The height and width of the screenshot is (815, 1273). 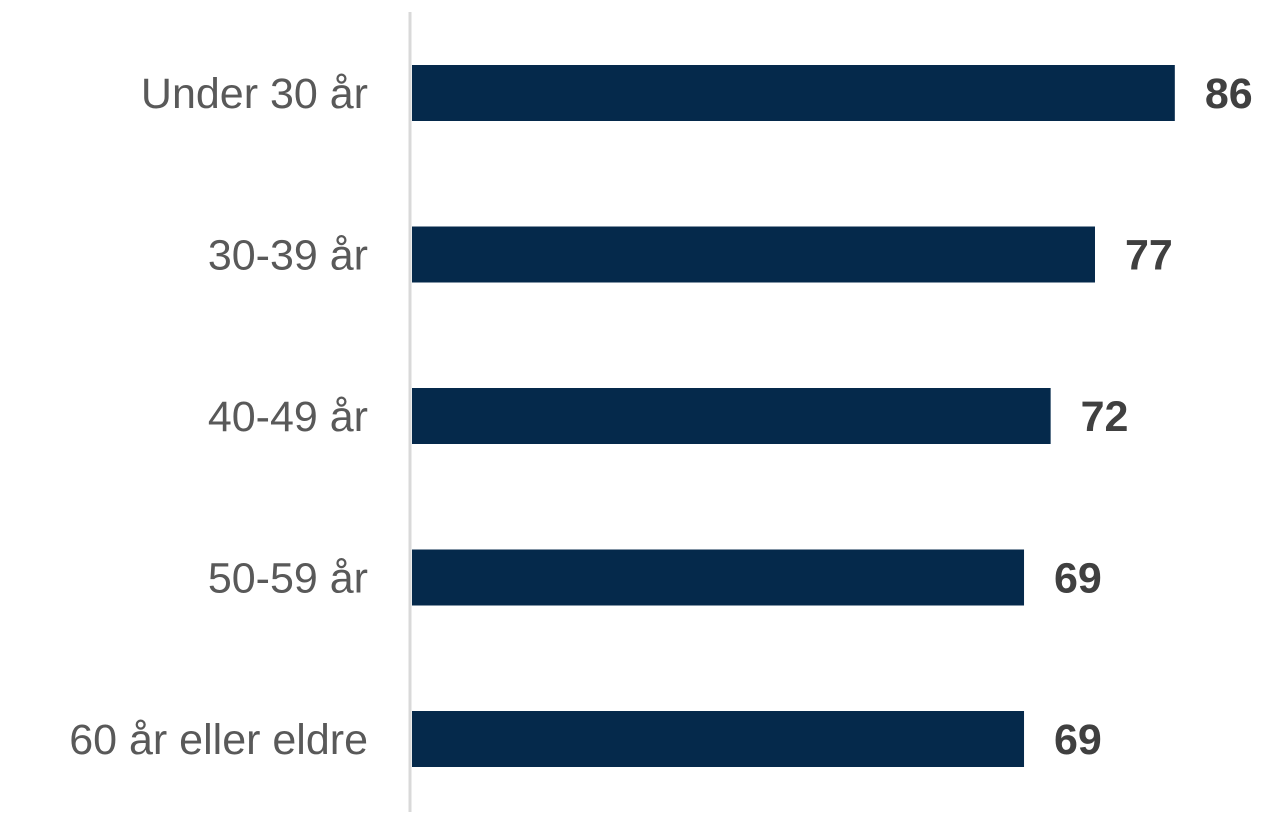 What do you see at coordinates (1149, 256) in the screenshot?
I see `data-label-1: 77` at bounding box center [1149, 256].